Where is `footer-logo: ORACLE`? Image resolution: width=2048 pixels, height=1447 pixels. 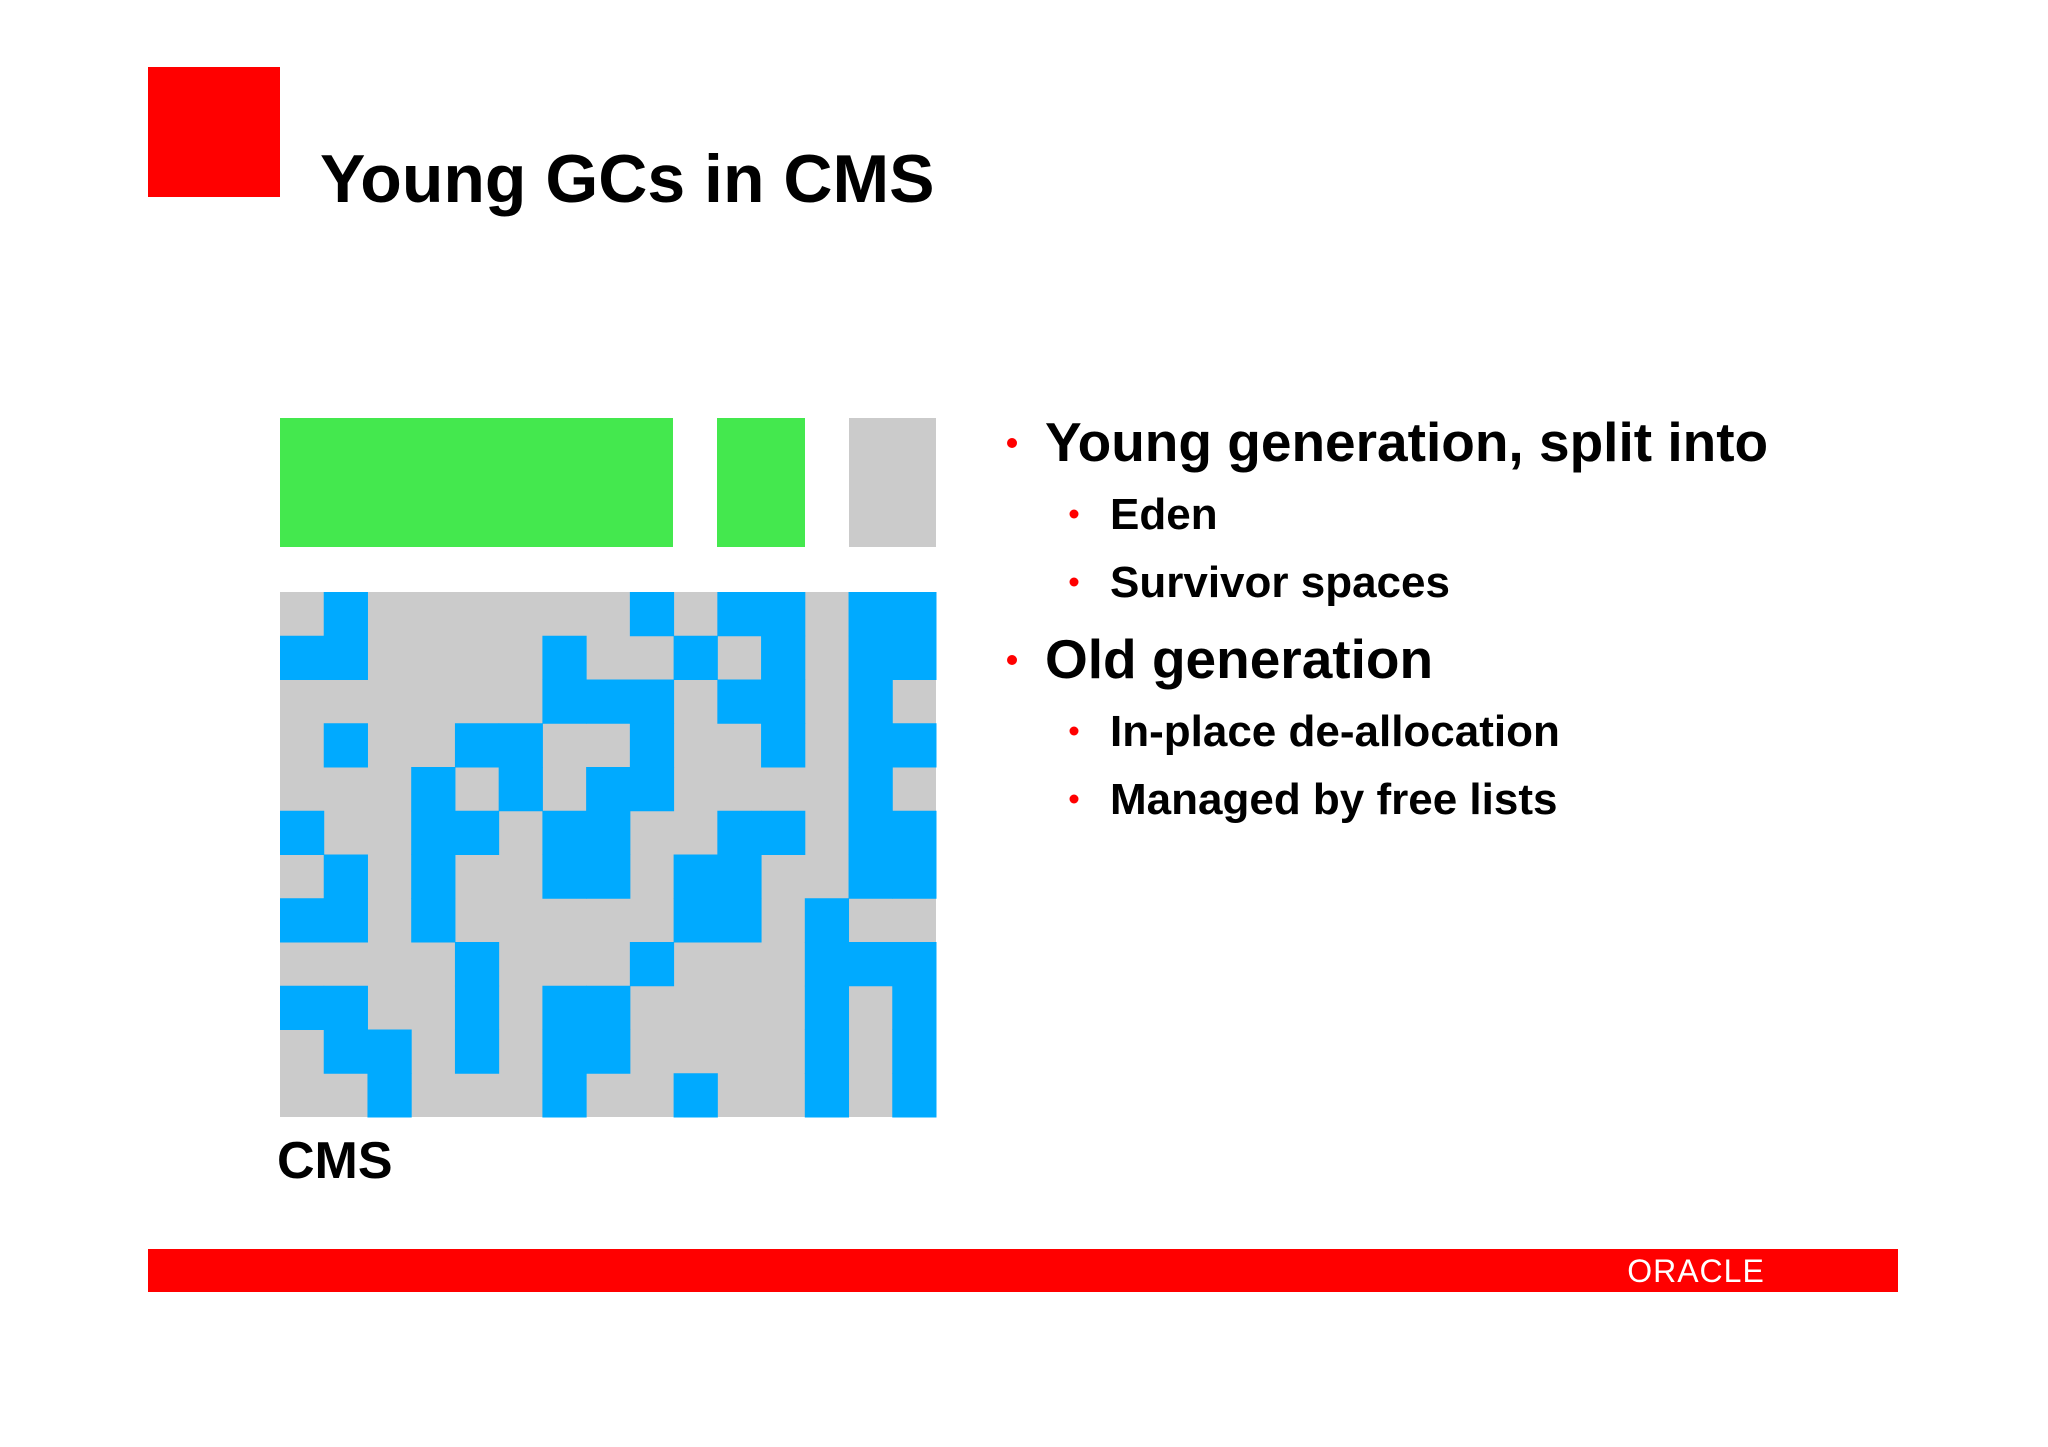 footer-logo: ORACLE is located at coordinates (1696, 1271).